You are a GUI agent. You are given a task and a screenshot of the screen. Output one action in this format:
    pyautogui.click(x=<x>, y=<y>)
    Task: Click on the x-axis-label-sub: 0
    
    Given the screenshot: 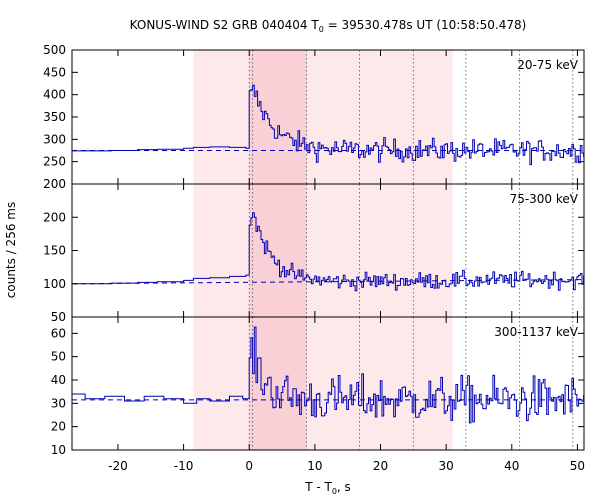 What is the action you would take?
    pyautogui.click(x=334, y=491)
    